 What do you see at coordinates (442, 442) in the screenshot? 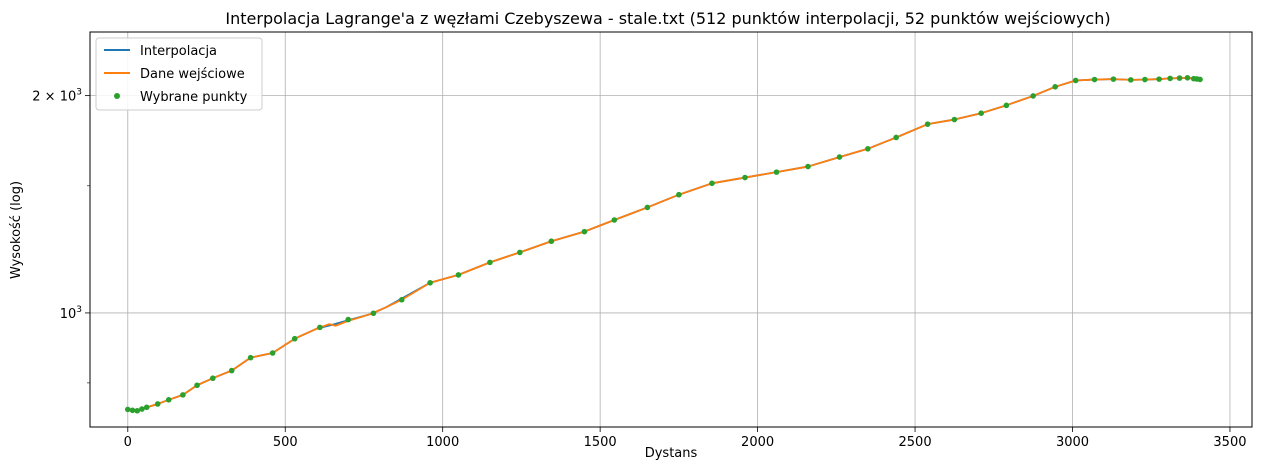
I see `x-tick-label: 1000` at bounding box center [442, 442].